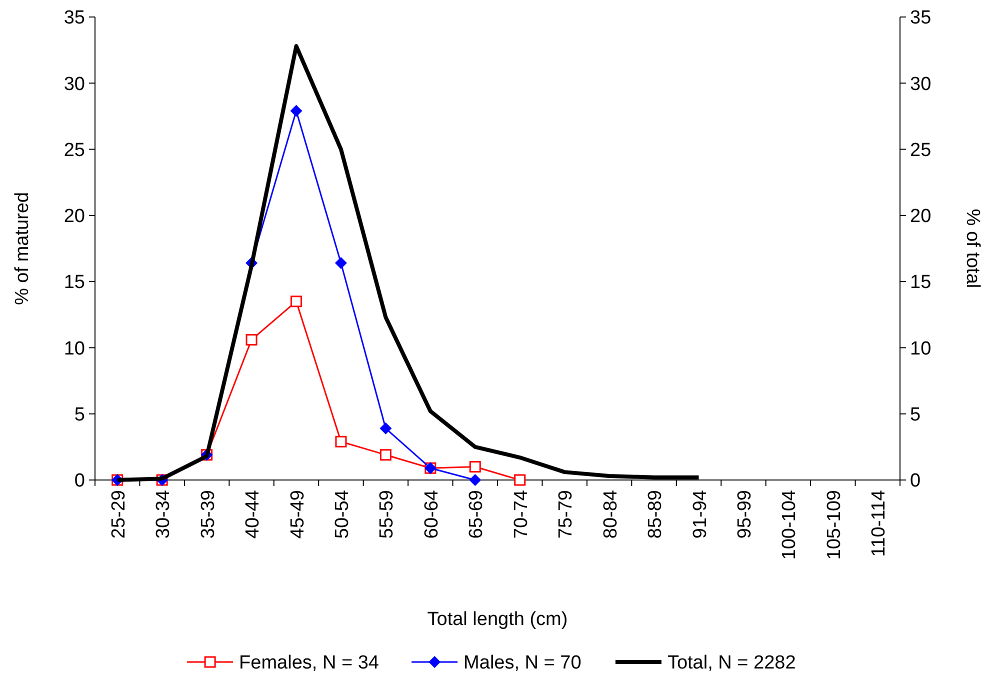  Describe the element at coordinates (611, 514) in the screenshot. I see `x-tick-label: 80-84` at that location.